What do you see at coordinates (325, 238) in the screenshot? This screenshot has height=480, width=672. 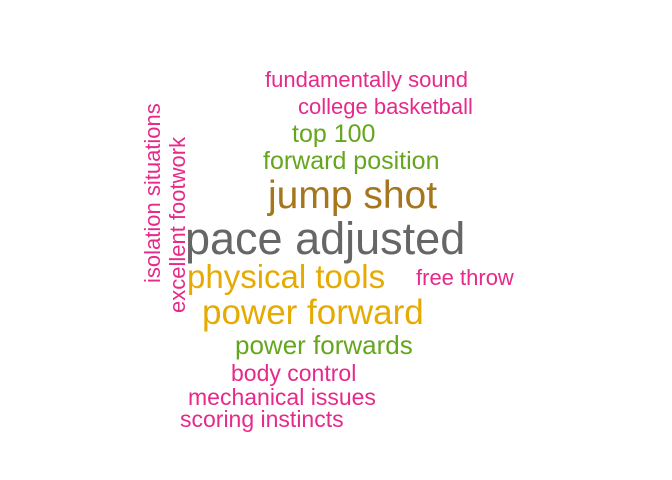 I see `word-pace-adjusted: pace adjusted` at bounding box center [325, 238].